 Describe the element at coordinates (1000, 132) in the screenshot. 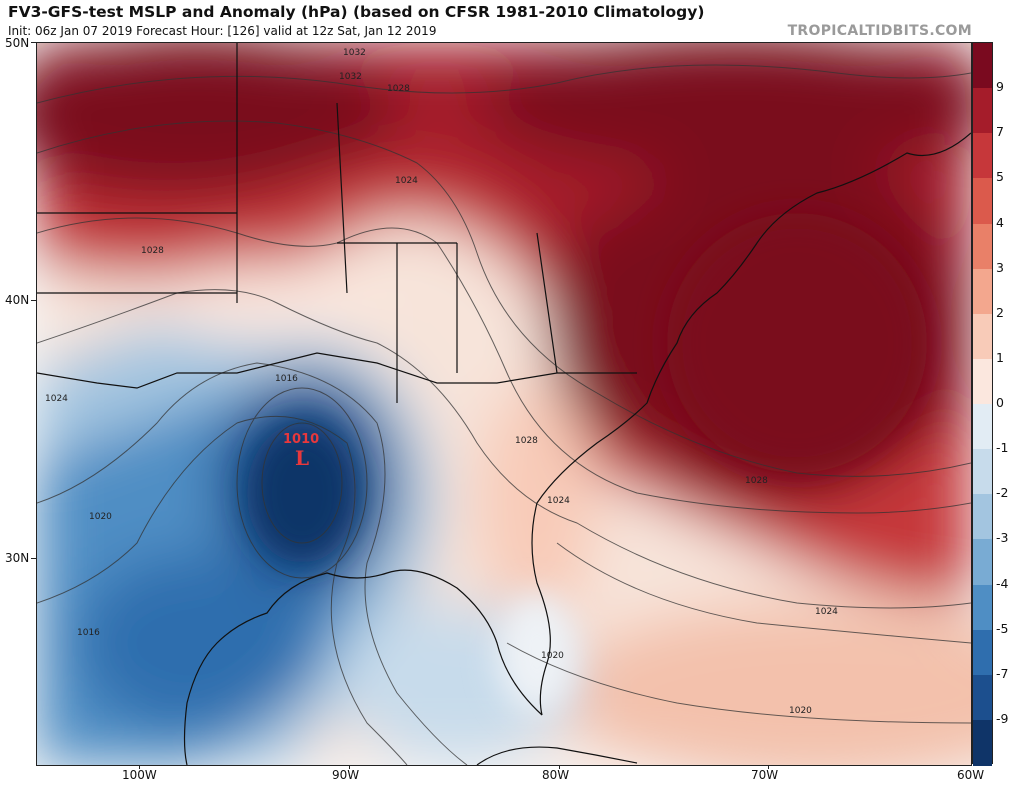

I see `colorbar-label: 7` at that location.